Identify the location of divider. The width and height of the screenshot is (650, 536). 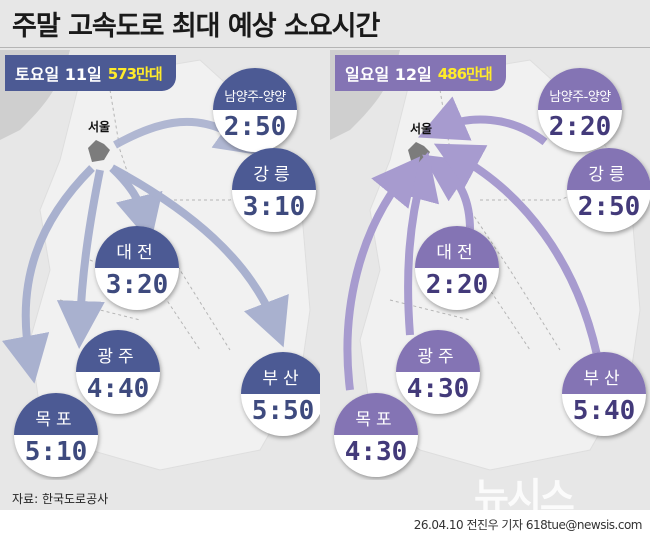
(325, 47).